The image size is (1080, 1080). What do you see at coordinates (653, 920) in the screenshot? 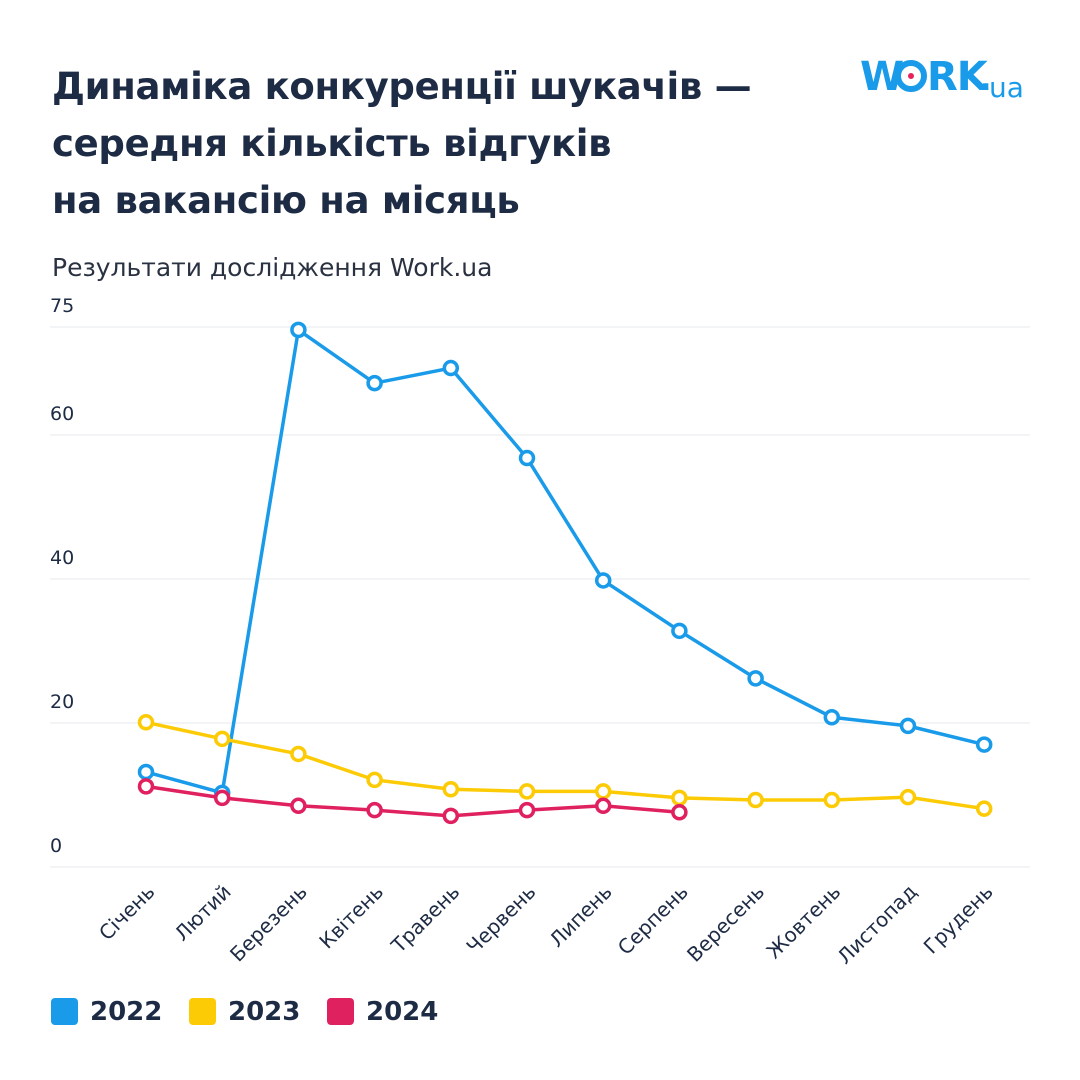
I see `x-tick-label-8: Серпень` at bounding box center [653, 920].